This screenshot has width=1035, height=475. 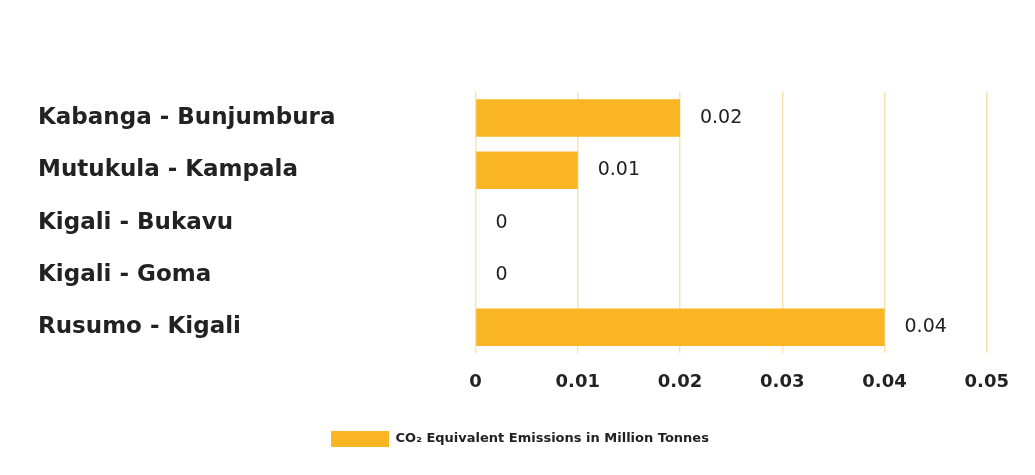 What do you see at coordinates (680, 380) in the screenshot?
I see `x-tick-label: 0.02` at bounding box center [680, 380].